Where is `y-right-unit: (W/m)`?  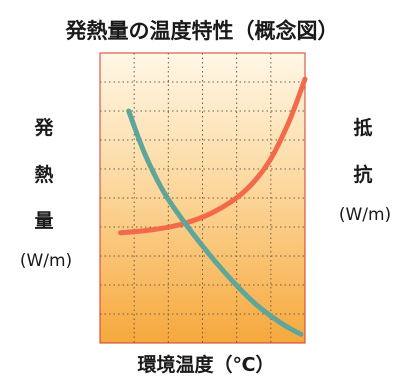
y-right-unit: (W/m) is located at coordinates (365, 215).